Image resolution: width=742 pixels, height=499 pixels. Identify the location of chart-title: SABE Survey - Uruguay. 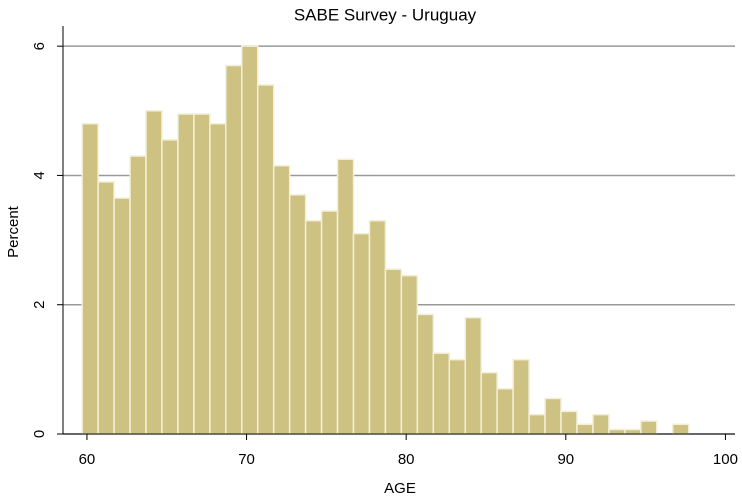
(385, 14).